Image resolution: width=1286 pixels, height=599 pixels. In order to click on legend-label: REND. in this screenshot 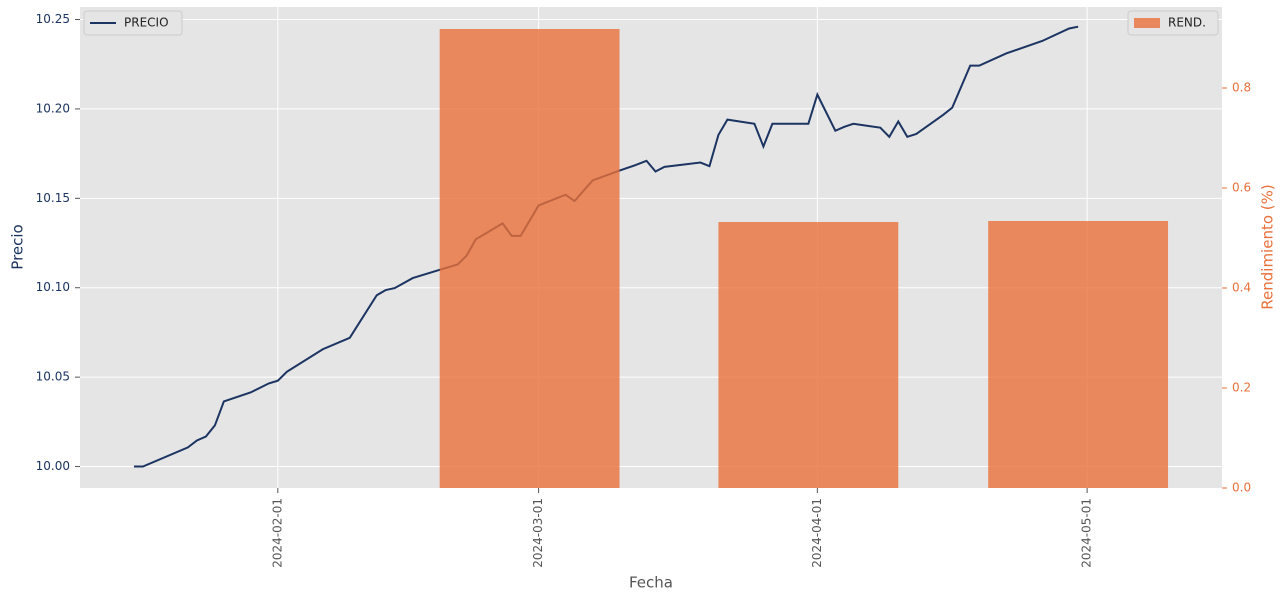, I will do `click(1187, 23)`.